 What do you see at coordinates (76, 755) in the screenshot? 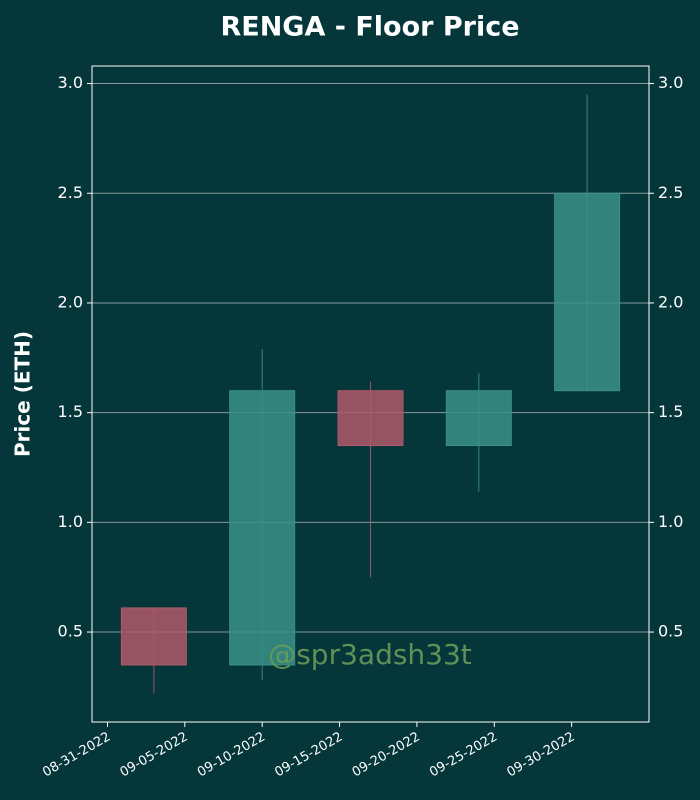
I see `x-tick-label: 08-31-2022` at bounding box center [76, 755].